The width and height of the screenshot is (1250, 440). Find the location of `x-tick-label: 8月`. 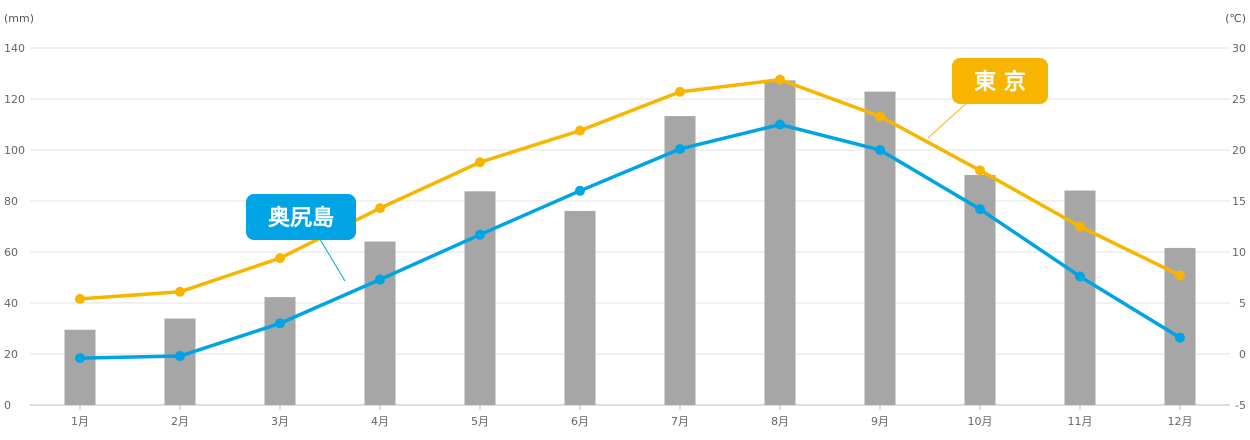

x-tick-label: 8月 is located at coordinates (780, 421).